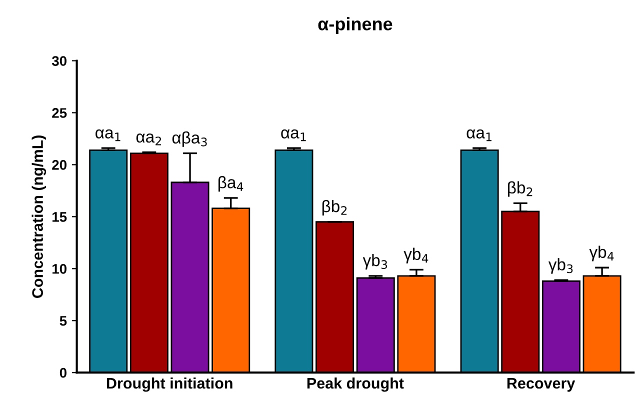 Image resolution: width=640 pixels, height=405 pixels. I want to click on y-tick-label: 5, so click(63, 321).